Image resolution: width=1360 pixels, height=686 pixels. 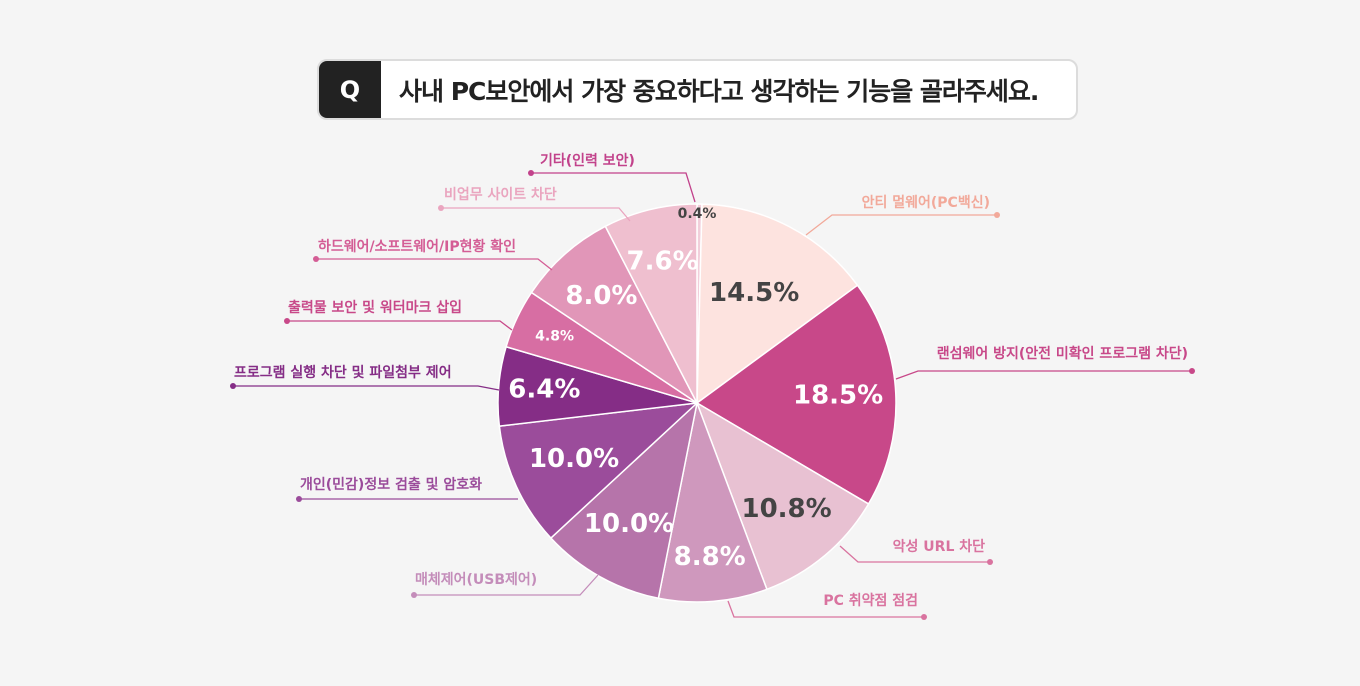 What do you see at coordinates (754, 293) in the screenshot?
I see `slice-percent-label: 14.5%` at bounding box center [754, 293].